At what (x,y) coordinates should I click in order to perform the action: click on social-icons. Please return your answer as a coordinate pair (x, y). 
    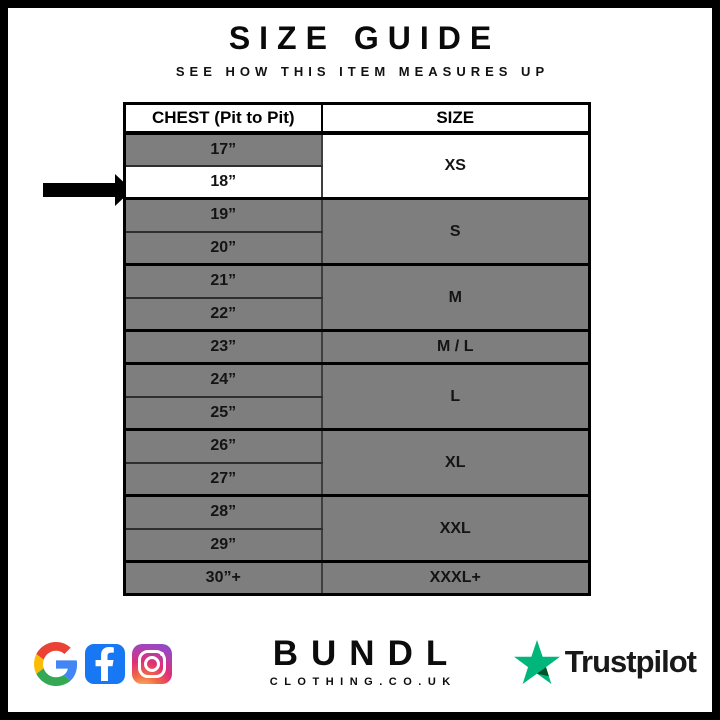
    Looking at the image, I should click on (103, 664).